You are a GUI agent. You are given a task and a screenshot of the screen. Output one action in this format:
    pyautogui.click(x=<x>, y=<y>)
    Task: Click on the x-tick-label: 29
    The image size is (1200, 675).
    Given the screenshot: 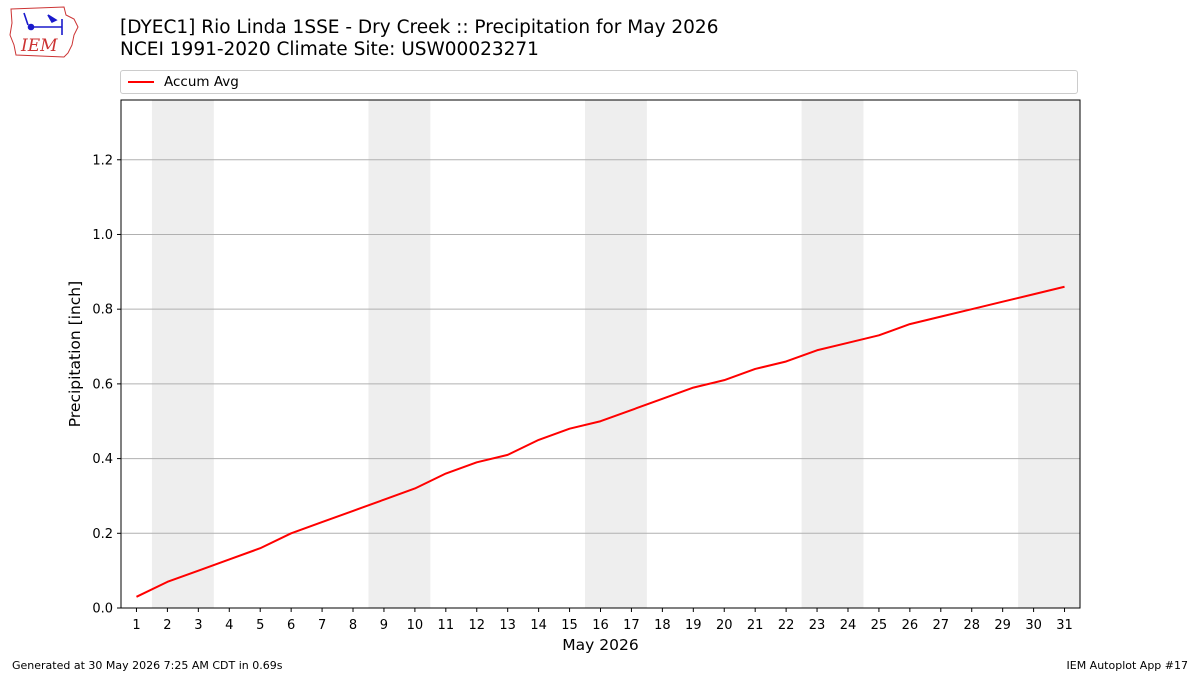 What is the action you would take?
    pyautogui.click(x=1002, y=625)
    